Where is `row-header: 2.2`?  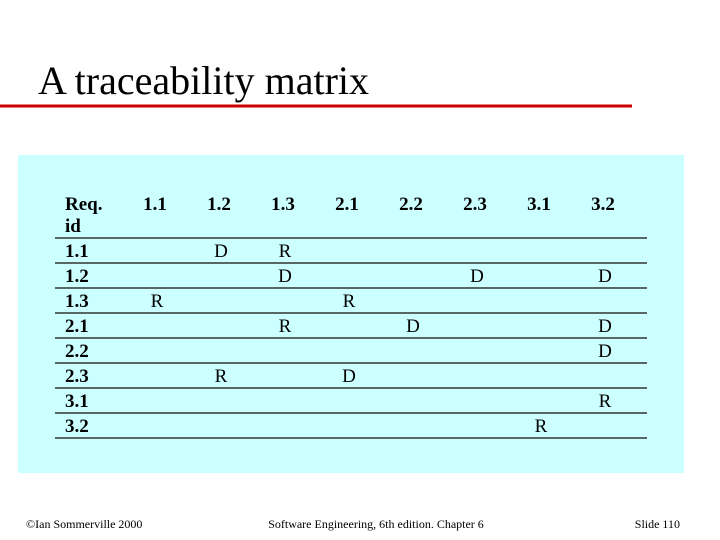 row-header: 2.2 is located at coordinates (77, 351).